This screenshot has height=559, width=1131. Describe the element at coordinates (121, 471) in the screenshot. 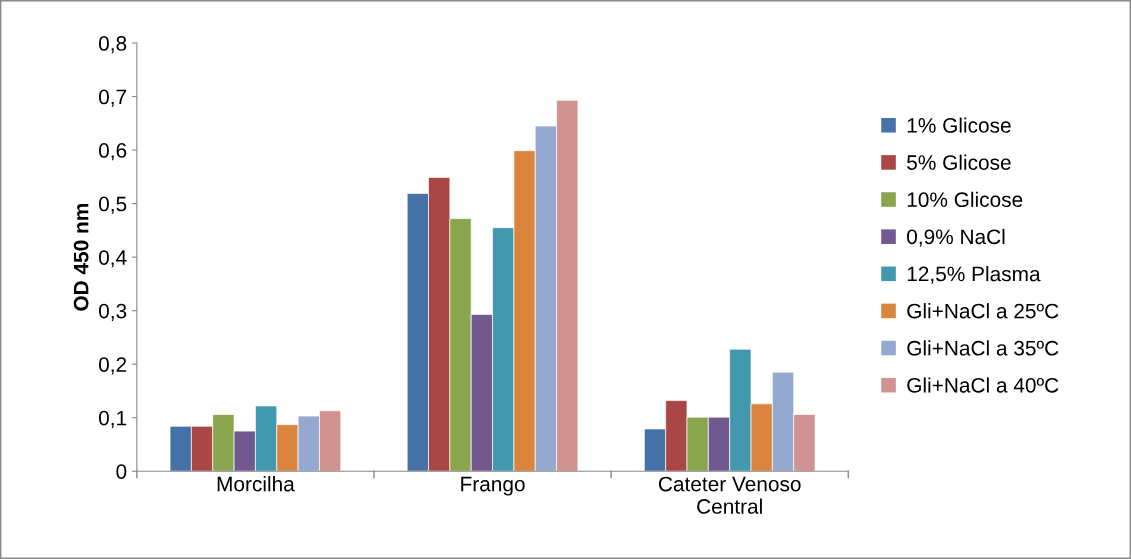

I see `y-tick-label: 0` at that location.